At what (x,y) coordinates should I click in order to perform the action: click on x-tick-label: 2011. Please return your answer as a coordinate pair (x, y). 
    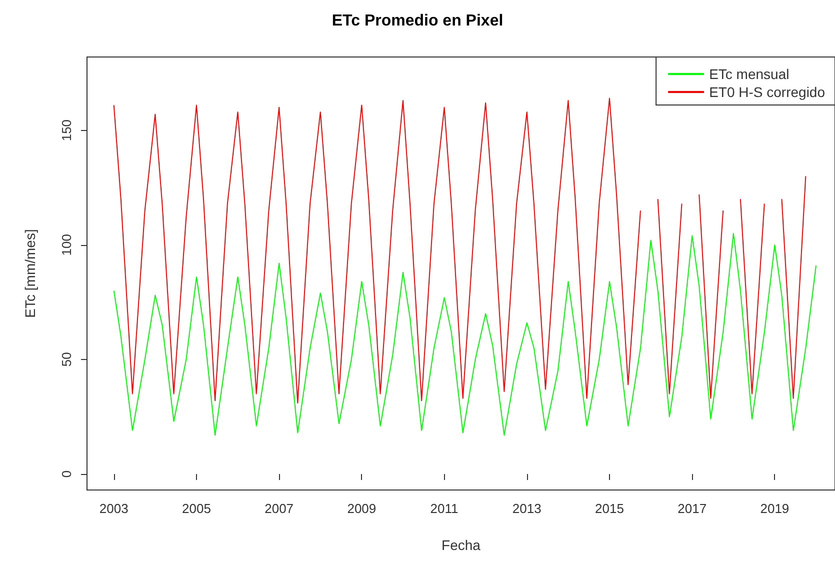
    Looking at the image, I should click on (444, 508).